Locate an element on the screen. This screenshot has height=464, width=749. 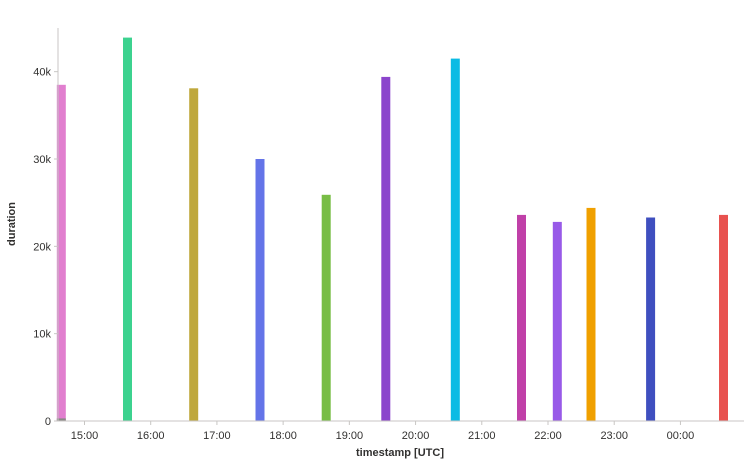
x-tick-label: 22:00 is located at coordinates (548, 436).